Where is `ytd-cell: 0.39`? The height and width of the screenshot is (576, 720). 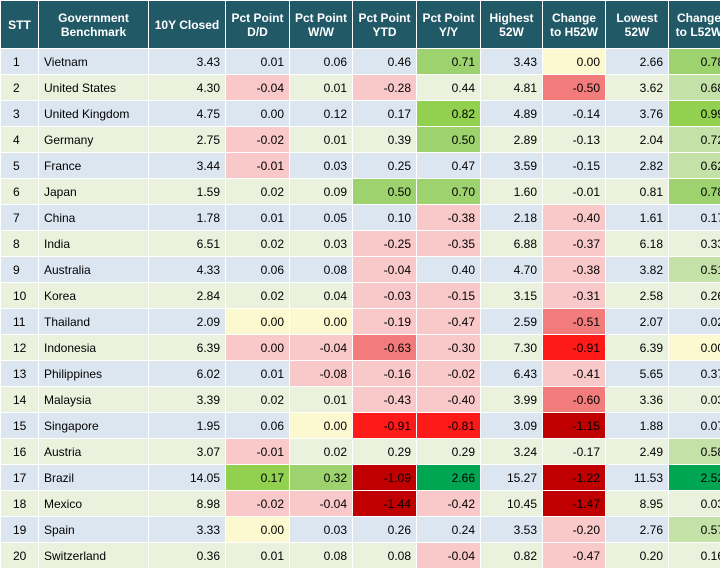
ytd-cell: 0.39 is located at coordinates (384, 139).